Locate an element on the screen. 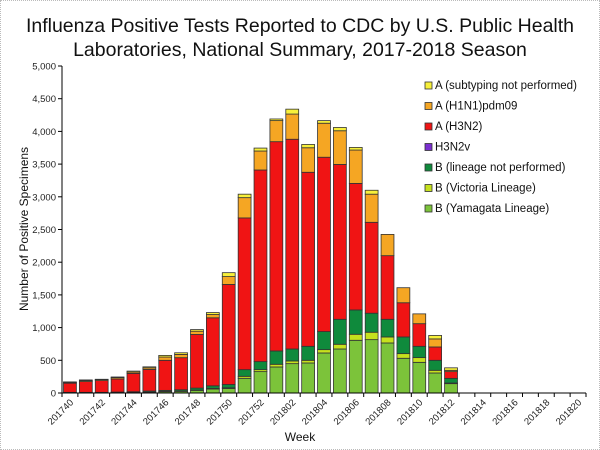  x-tick-label: 201744 is located at coordinates (124, 412).